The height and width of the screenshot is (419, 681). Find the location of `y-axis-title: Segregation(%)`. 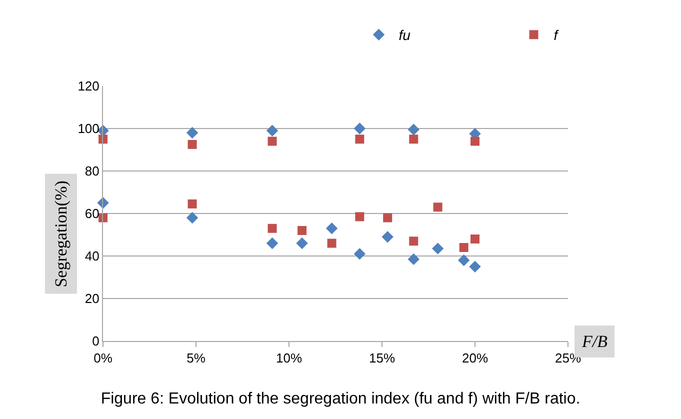

y-axis-title: Segregation(%) is located at coordinates (60, 234).